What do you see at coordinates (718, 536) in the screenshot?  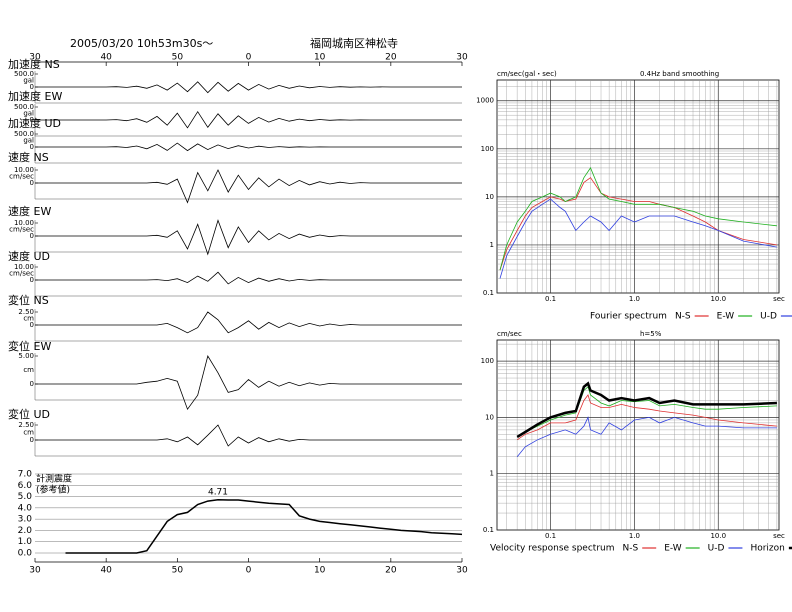 I see `x-tick-label: 10.0` at bounding box center [718, 536].